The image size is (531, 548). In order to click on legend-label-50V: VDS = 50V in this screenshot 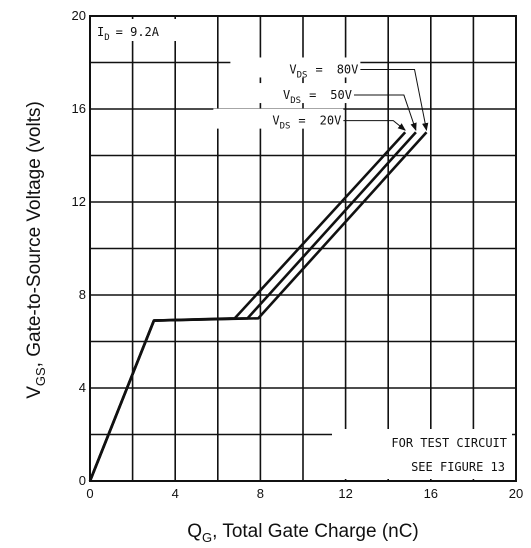, I will do `click(317, 97)`.